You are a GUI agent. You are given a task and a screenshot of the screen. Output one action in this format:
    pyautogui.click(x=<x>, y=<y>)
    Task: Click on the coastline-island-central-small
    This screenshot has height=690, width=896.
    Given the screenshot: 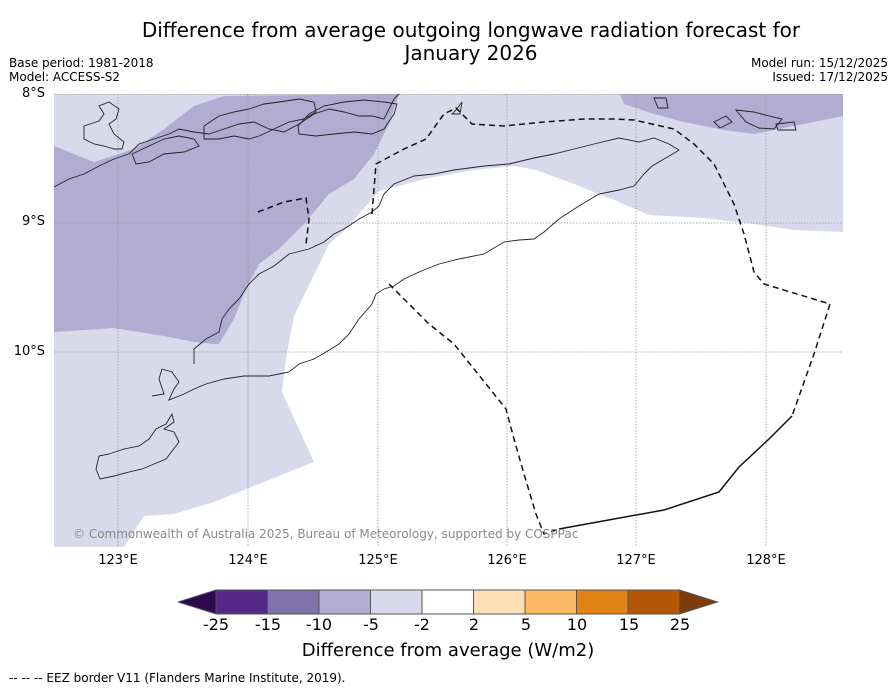 What is the action you would take?
    pyautogui.click(x=456, y=108)
    